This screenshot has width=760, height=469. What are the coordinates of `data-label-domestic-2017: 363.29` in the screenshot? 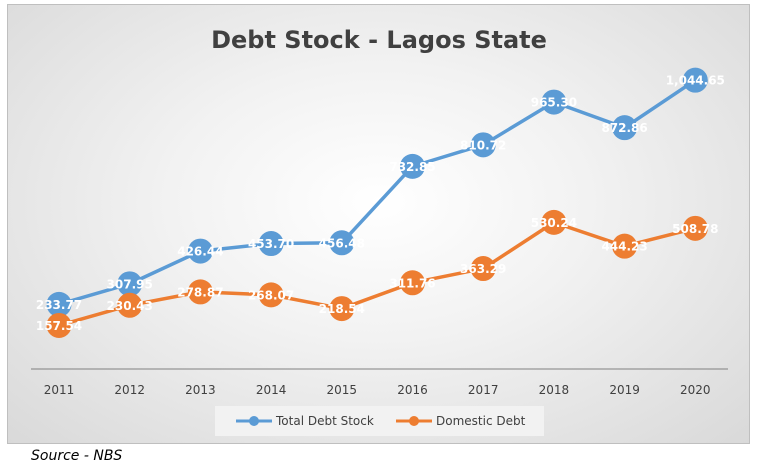 It's located at (483, 269).